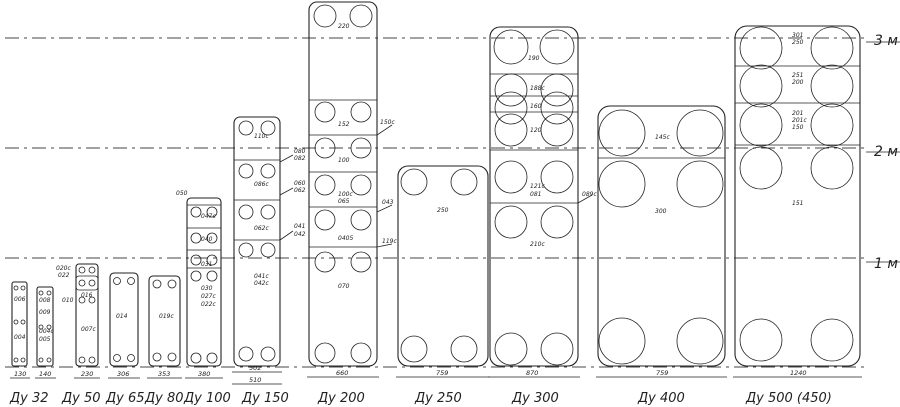 The width and height of the screenshot is (900, 407). I want to click on marking: 145c, so click(662, 137).